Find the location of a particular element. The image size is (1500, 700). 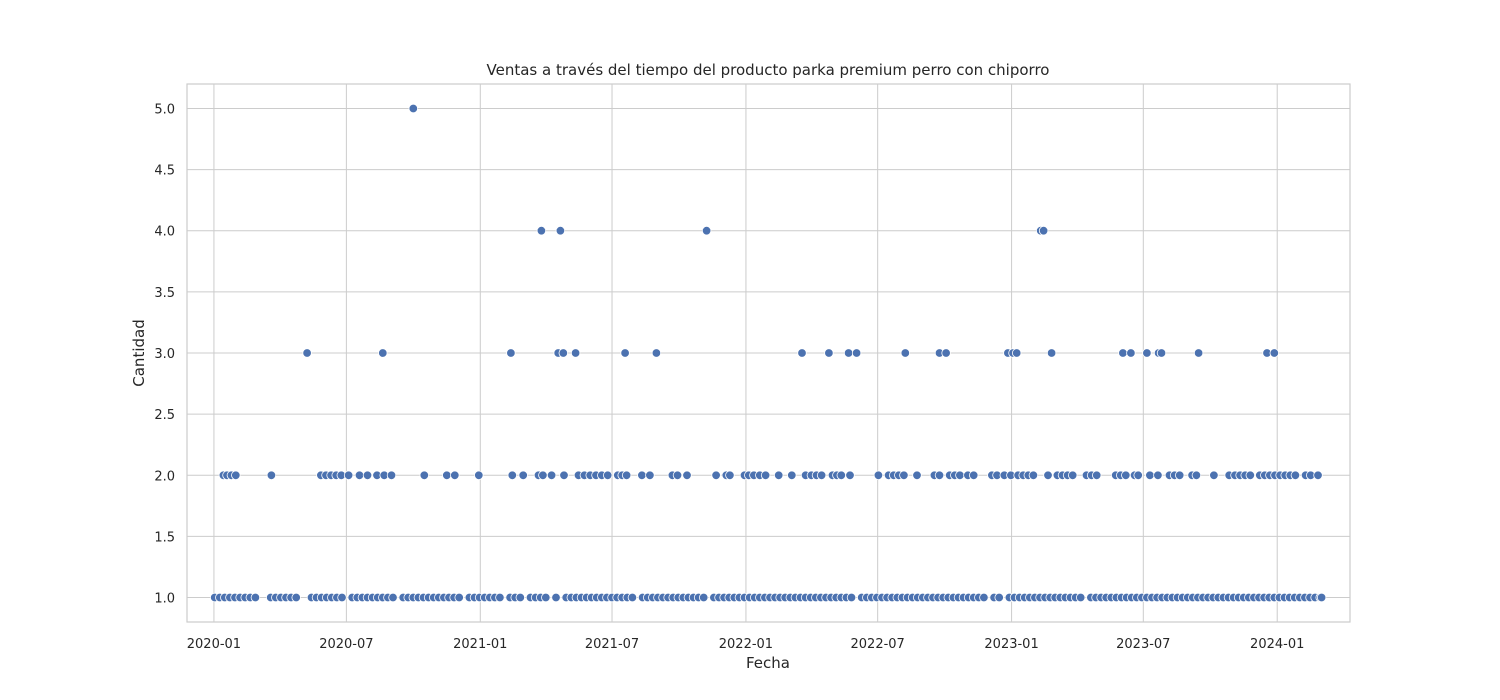

y-tick-label: 4.0 is located at coordinates (164, 232).